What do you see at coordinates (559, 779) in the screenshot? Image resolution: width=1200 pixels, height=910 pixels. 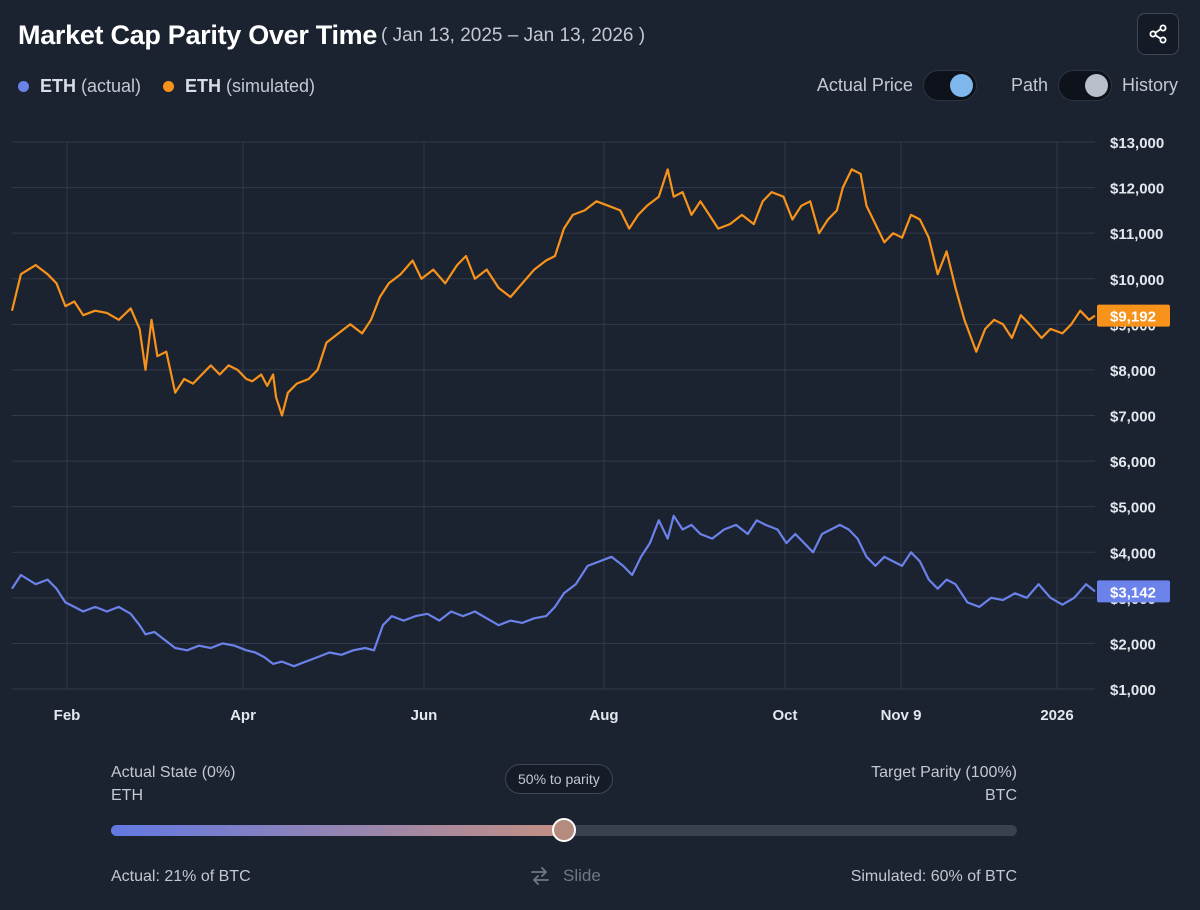 I see `parity-badge: 50% to parity` at bounding box center [559, 779].